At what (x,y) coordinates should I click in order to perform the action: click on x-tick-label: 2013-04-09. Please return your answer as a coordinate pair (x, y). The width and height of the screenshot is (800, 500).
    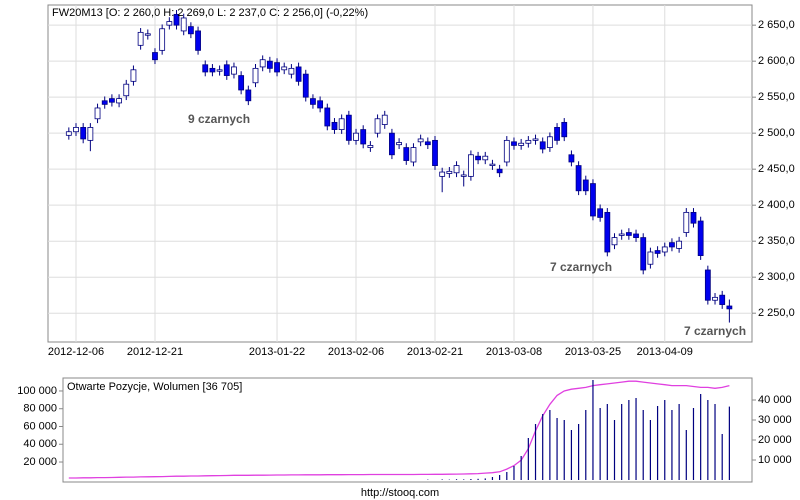
    Looking at the image, I should click on (665, 352).